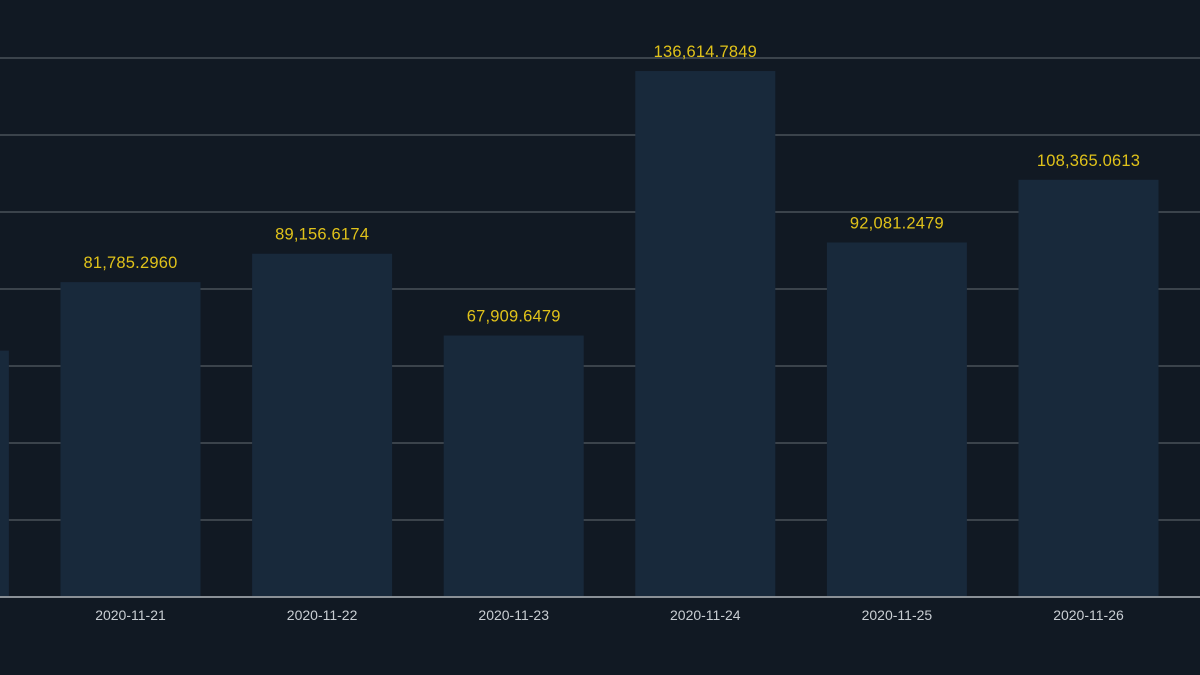  Describe the element at coordinates (130, 615) in the screenshot. I see `x-tick-label: 2020-11-21` at that location.